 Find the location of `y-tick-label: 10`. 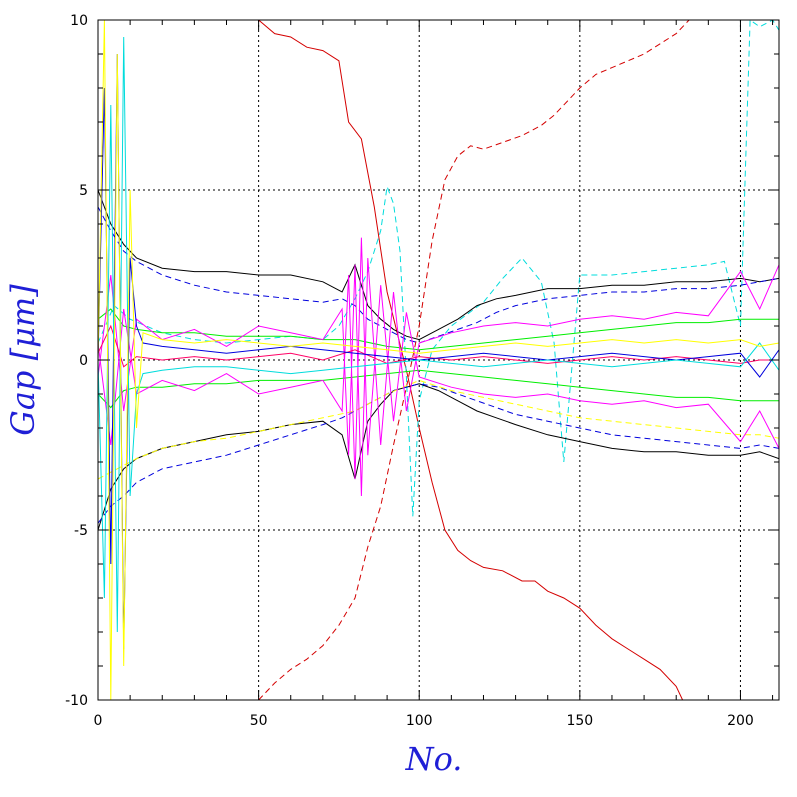

y-tick-label: 10 is located at coordinates (79, 21).